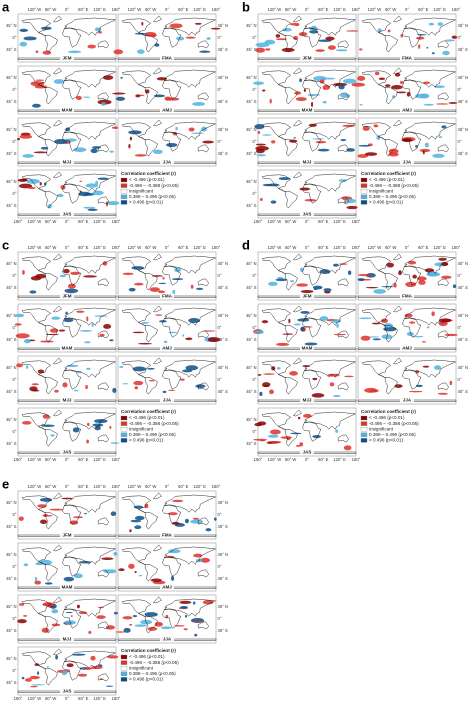  Describe the element at coordinates (34, 9) in the screenshot. I see `lon-label: 120° W` at that location.